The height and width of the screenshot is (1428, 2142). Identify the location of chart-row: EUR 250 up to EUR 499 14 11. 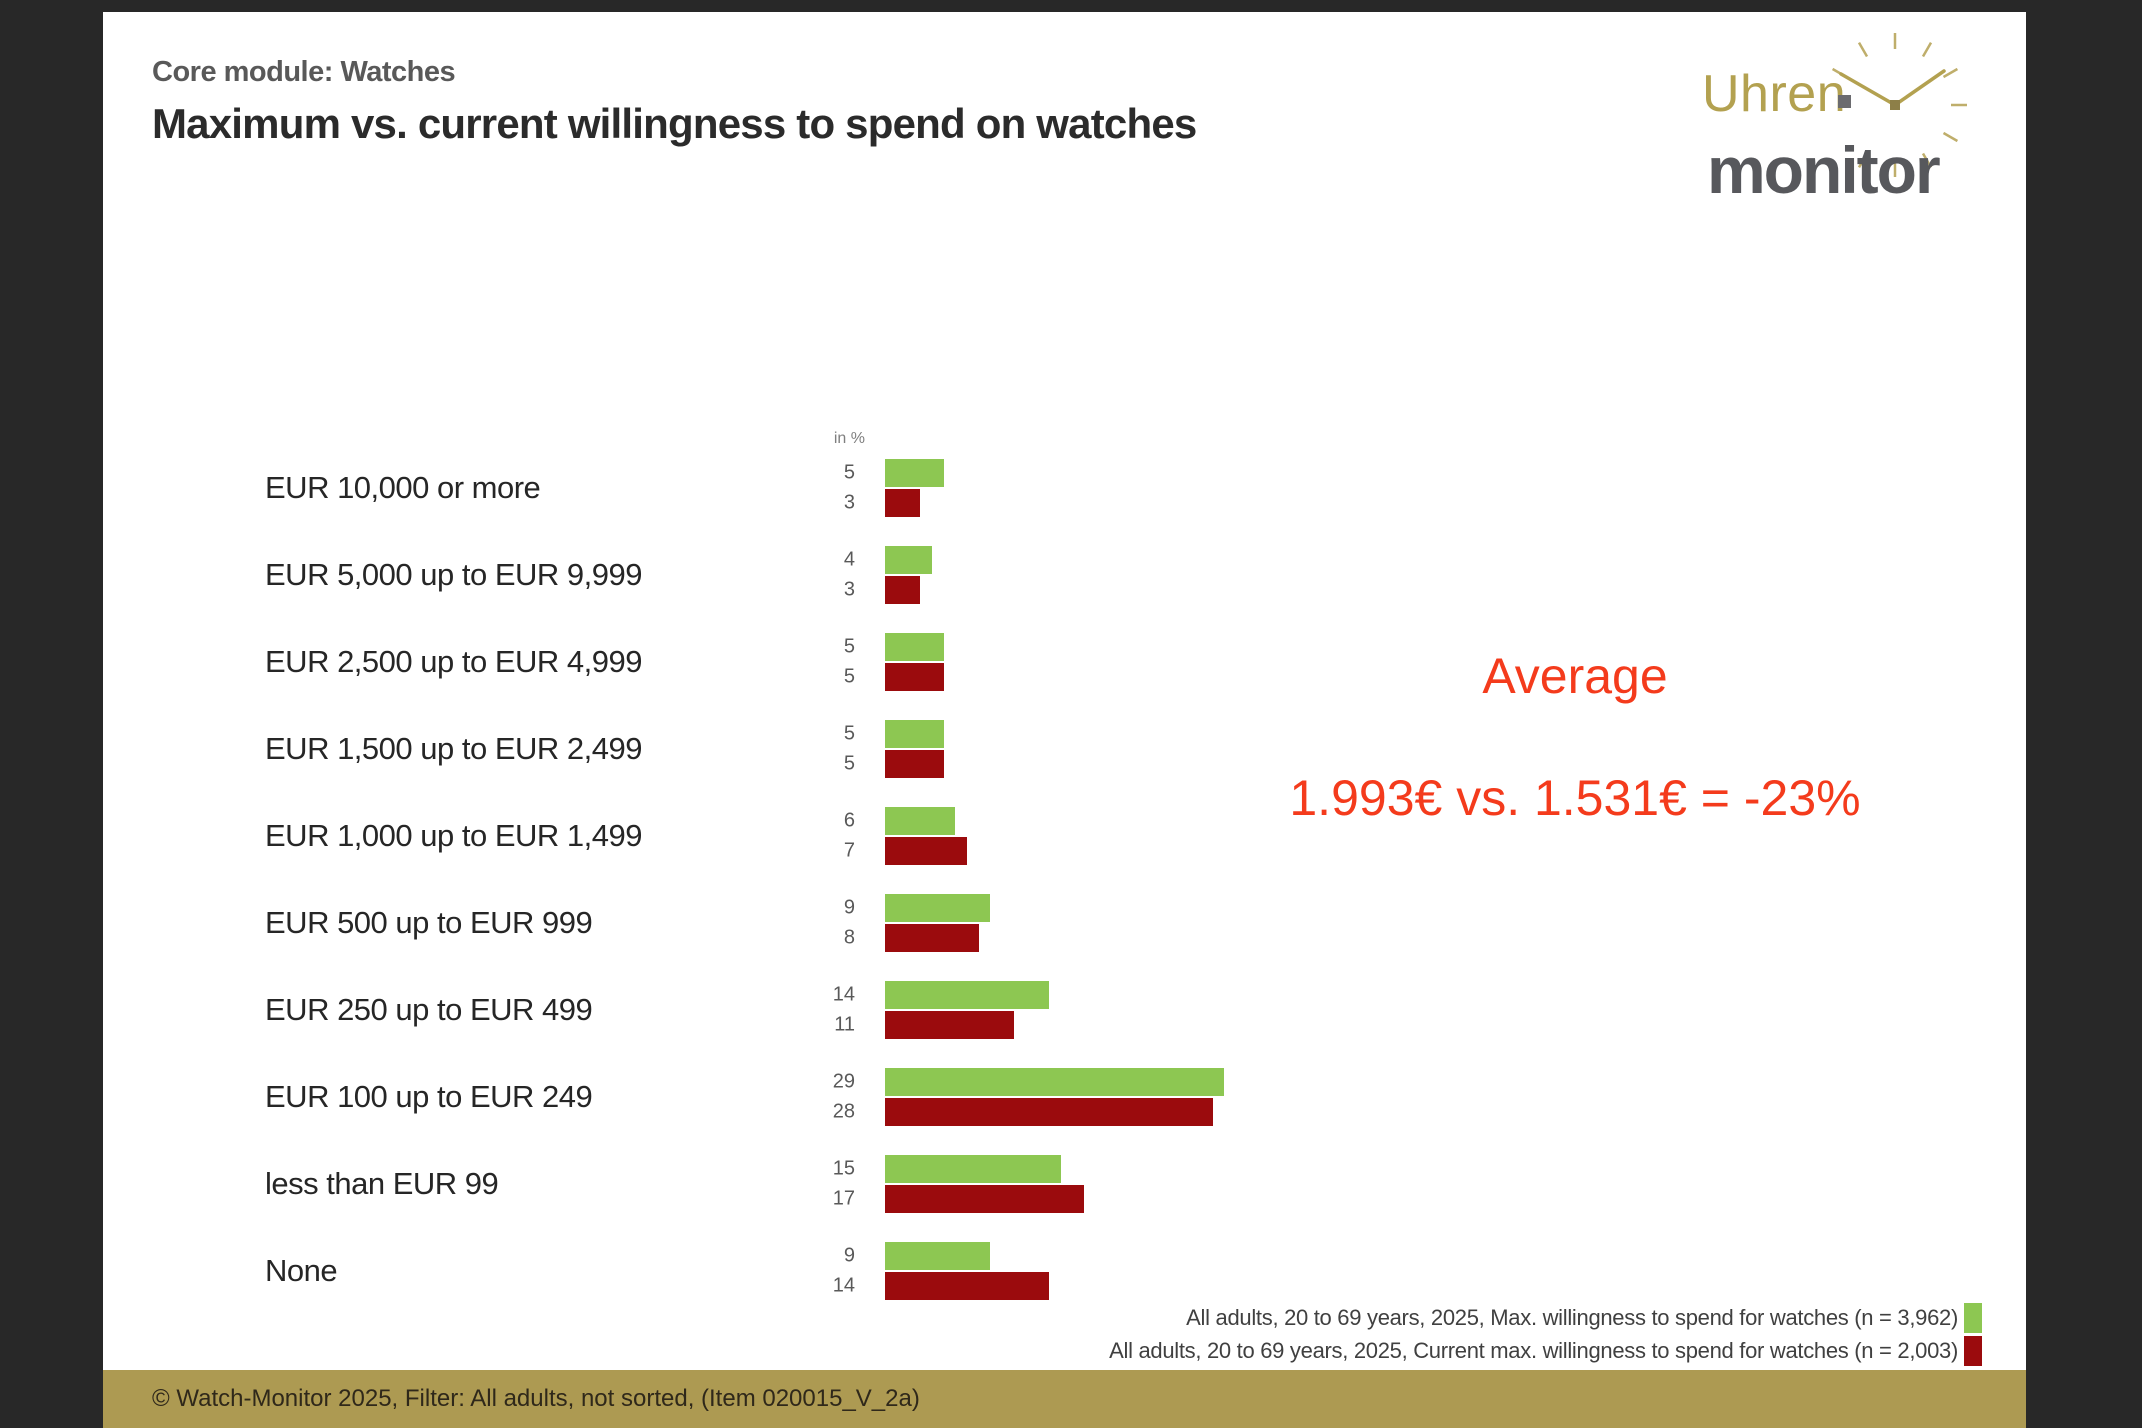
(1064, 1011).